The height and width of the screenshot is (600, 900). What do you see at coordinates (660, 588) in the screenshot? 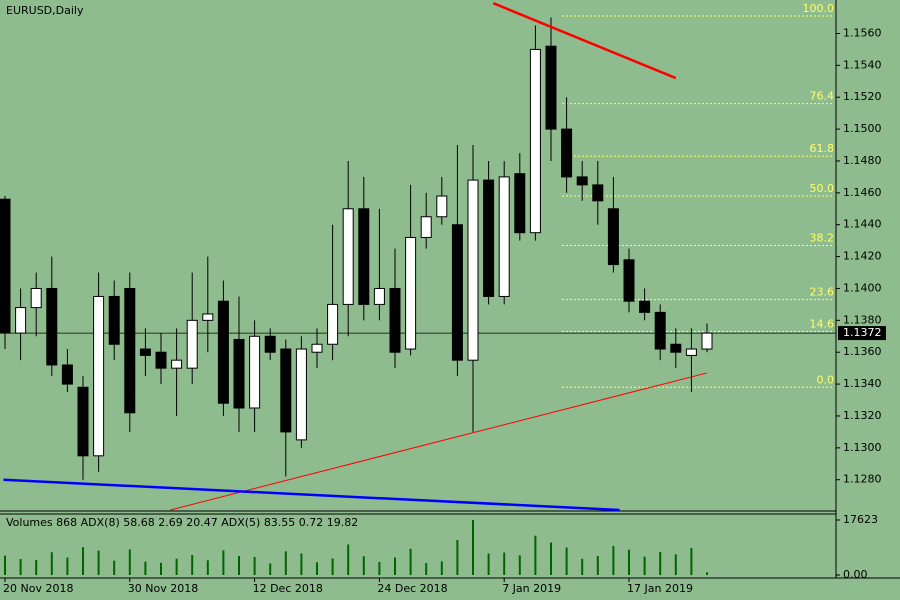
I see `x-tick-label: 17 Jan 2019` at bounding box center [660, 588].